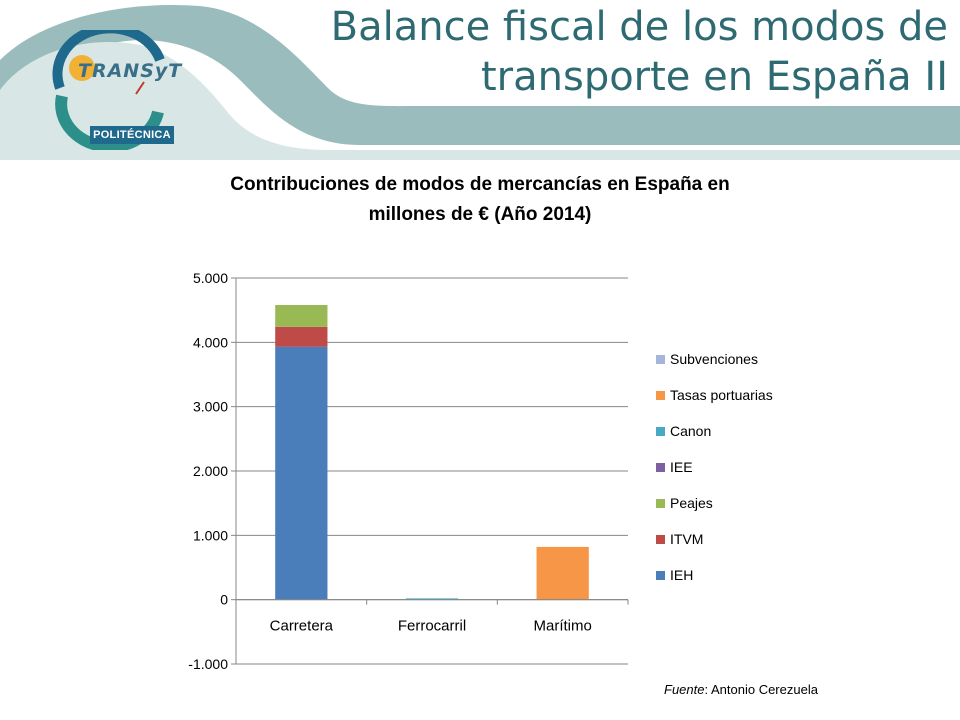 This screenshot has height=720, width=960. Describe the element at coordinates (301, 316) in the screenshot. I see `bar-segment-peajes` at that location.